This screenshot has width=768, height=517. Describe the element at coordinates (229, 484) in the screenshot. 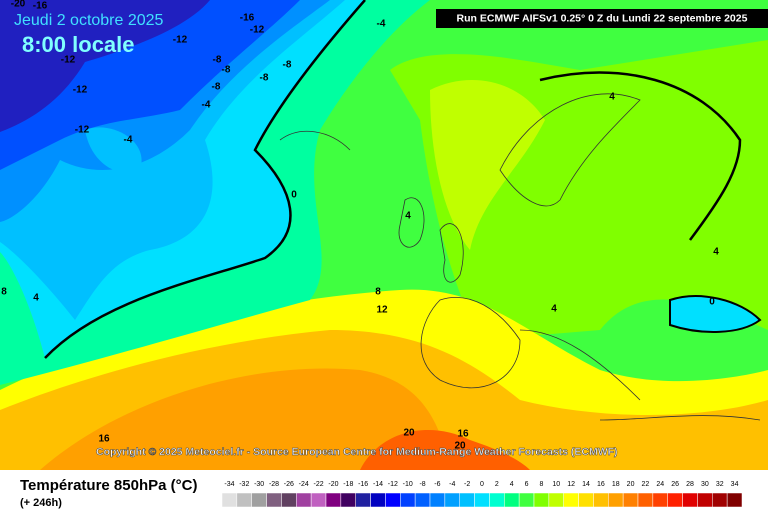

I see `legend-label: -34` at that location.